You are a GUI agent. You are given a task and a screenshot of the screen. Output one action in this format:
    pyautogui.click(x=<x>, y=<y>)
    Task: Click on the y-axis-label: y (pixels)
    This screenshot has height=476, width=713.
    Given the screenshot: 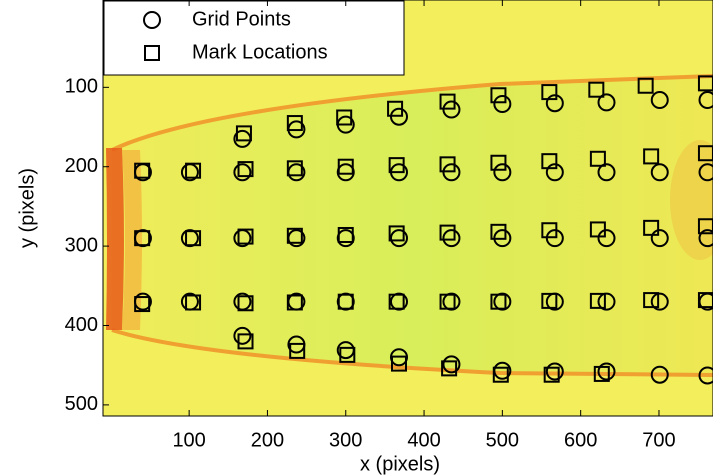 What is the action you would take?
    pyautogui.click(x=27, y=208)
    